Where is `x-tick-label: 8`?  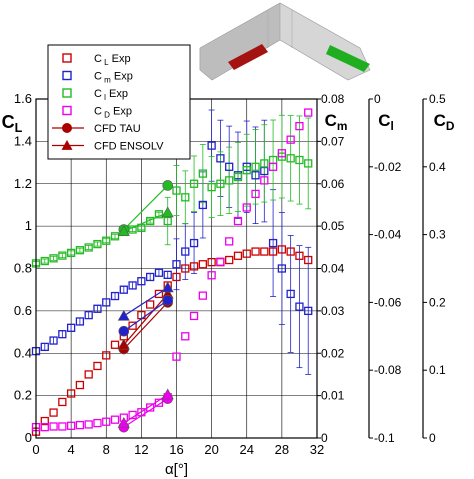
x-tick-label: 8 is located at coordinates (106, 449).